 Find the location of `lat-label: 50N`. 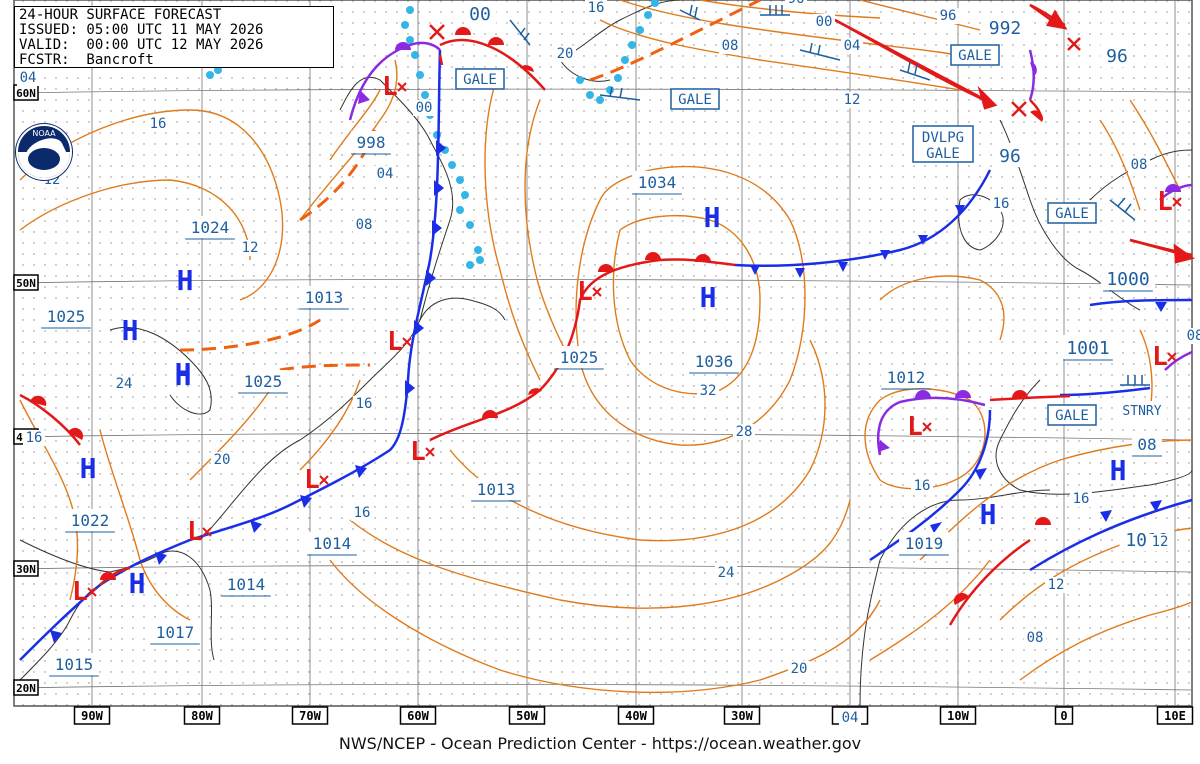

lat-label: 50N is located at coordinates (26, 282).